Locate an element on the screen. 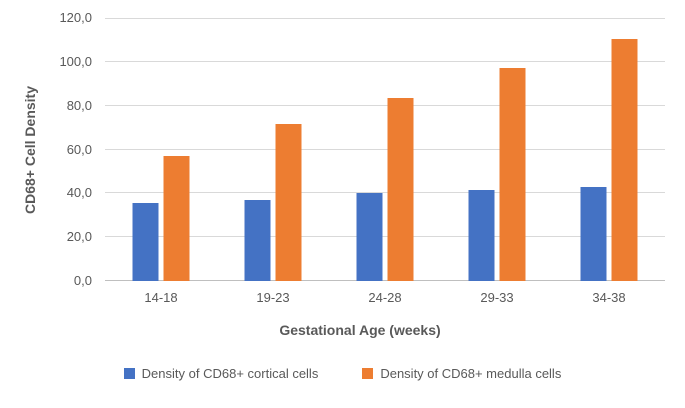  y-tick-label: 60,0 is located at coordinates (79, 149).